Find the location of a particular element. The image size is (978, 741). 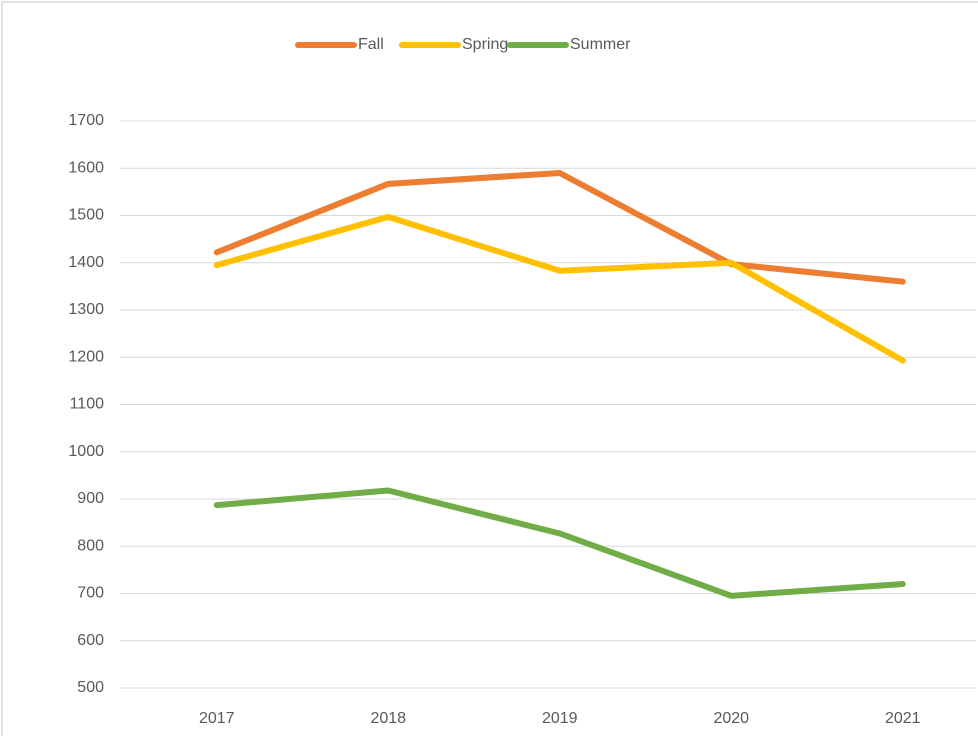

y-tick-label: 700 is located at coordinates (90, 593).